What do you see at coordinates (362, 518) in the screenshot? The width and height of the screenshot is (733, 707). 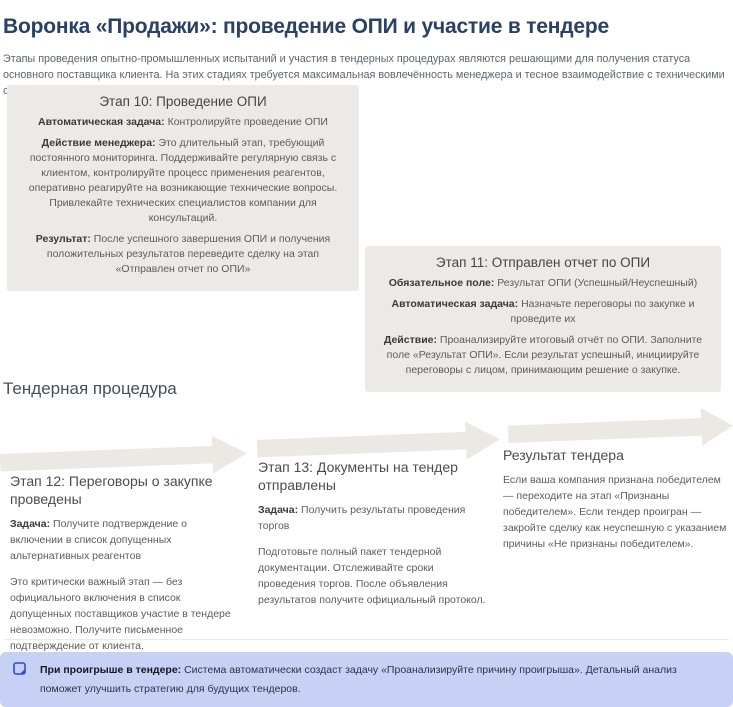 I see `para-text: Получить результаты проведения торгов` at bounding box center [362, 518].